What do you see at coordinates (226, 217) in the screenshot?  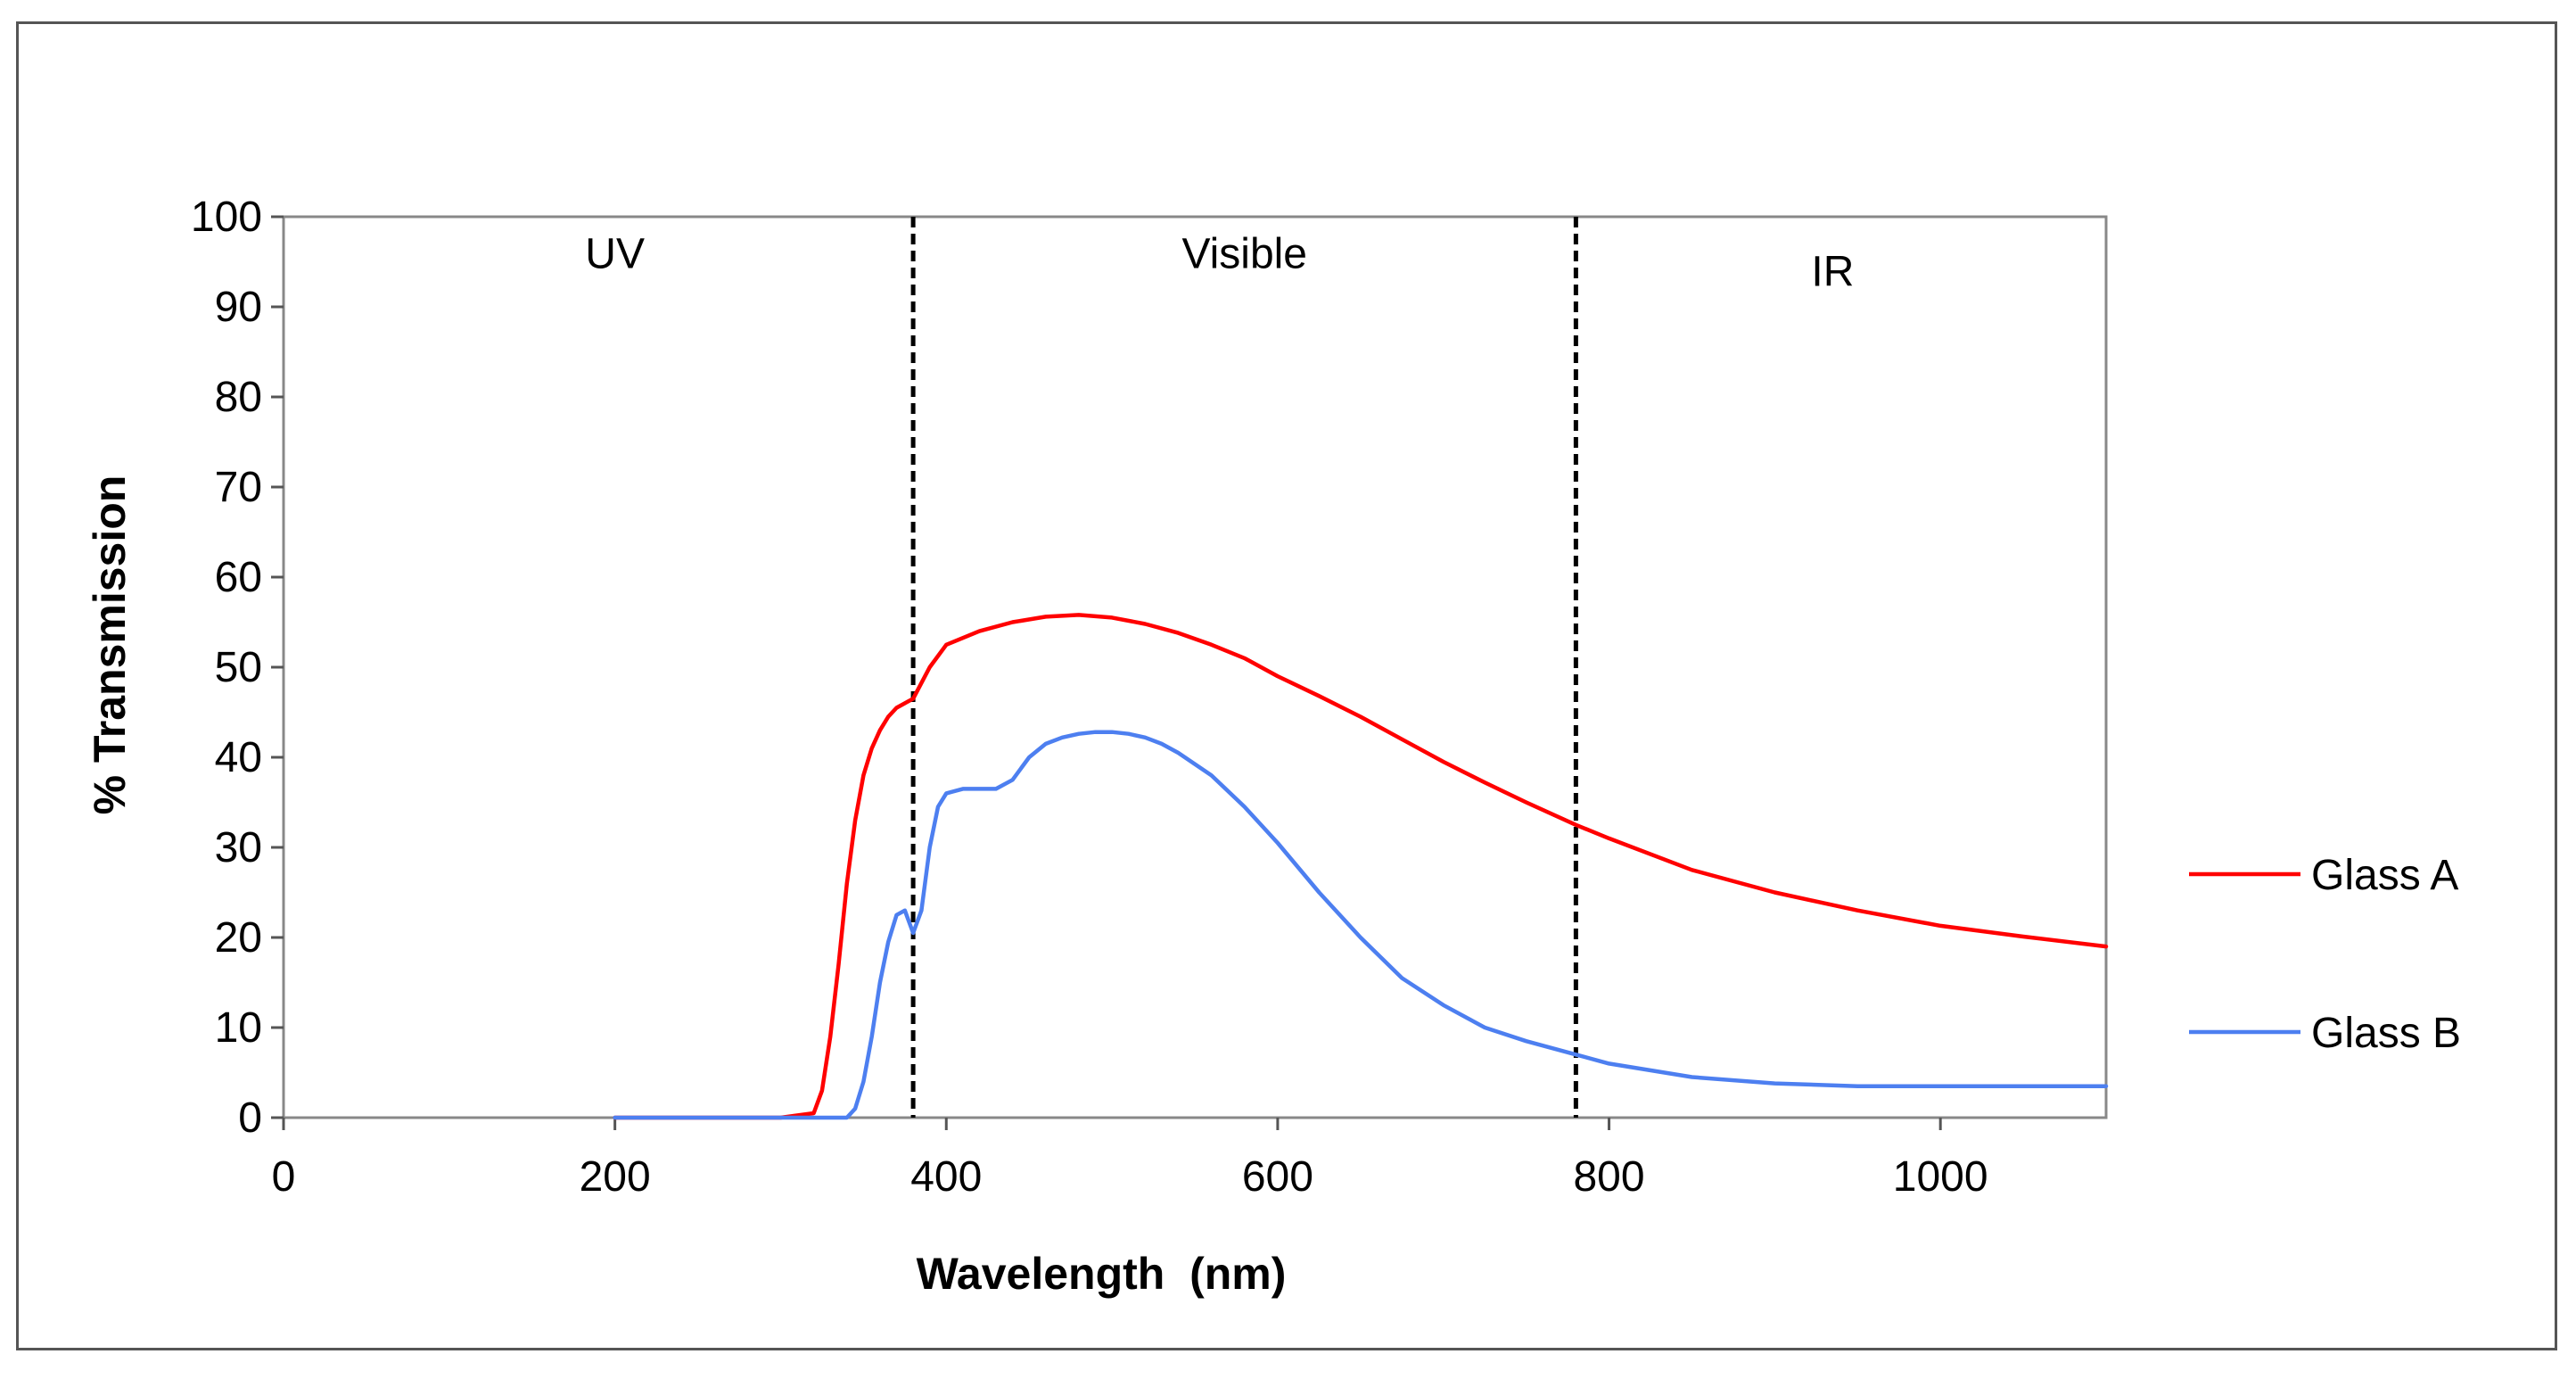 I see `y-tick-label: 100` at bounding box center [226, 217].